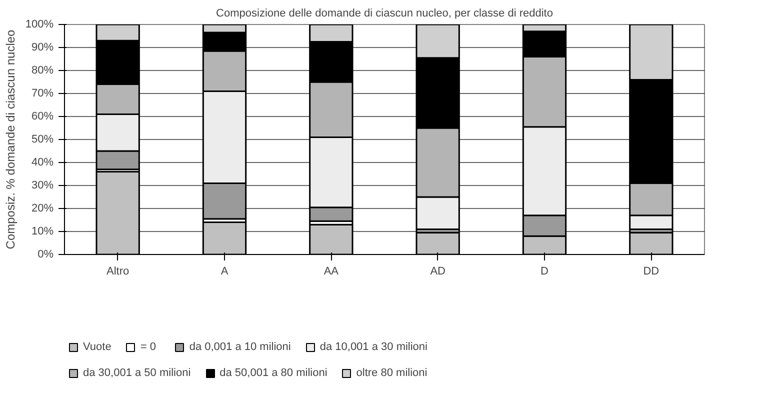  I want to click on y-tick-label: 30%, so click(42, 186).